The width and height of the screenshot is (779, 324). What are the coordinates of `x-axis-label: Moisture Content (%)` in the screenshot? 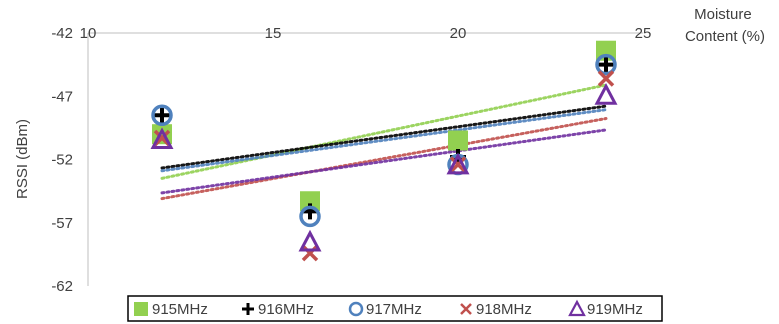 It's located at (725, 25).